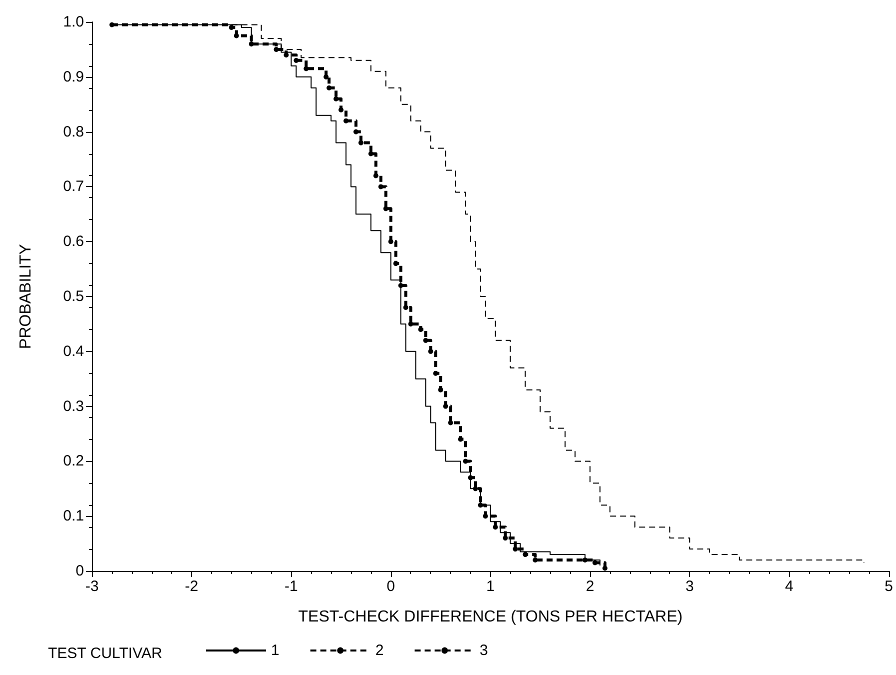  I want to click on y-tick-label: 0.9, so click(73, 77).